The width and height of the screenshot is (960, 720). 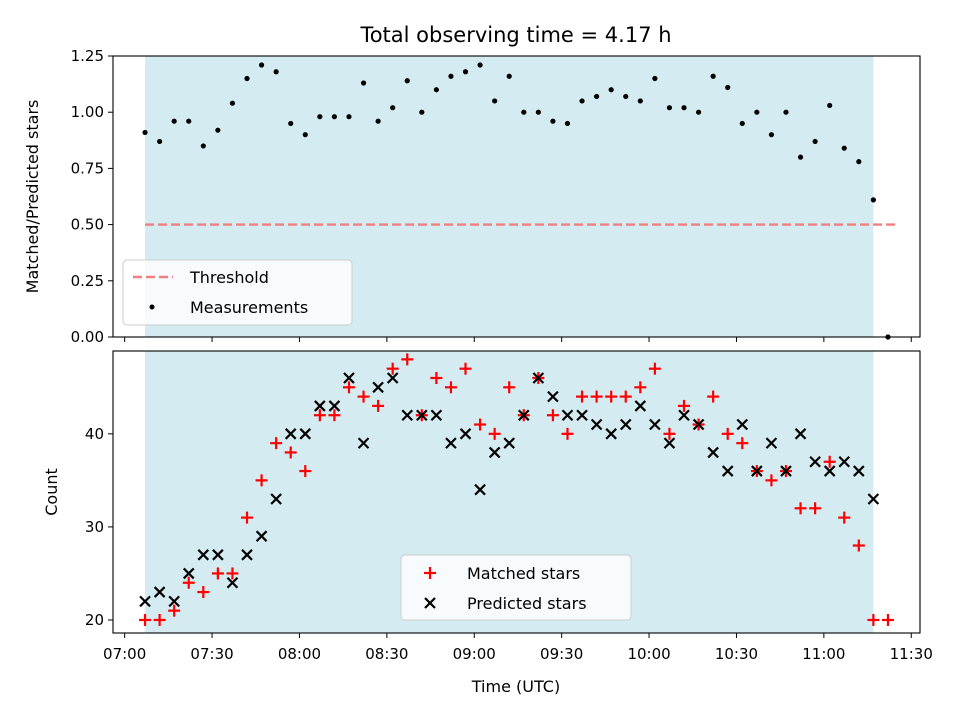 I want to click on bottom-y-tick-label: 30, so click(x=94, y=527).